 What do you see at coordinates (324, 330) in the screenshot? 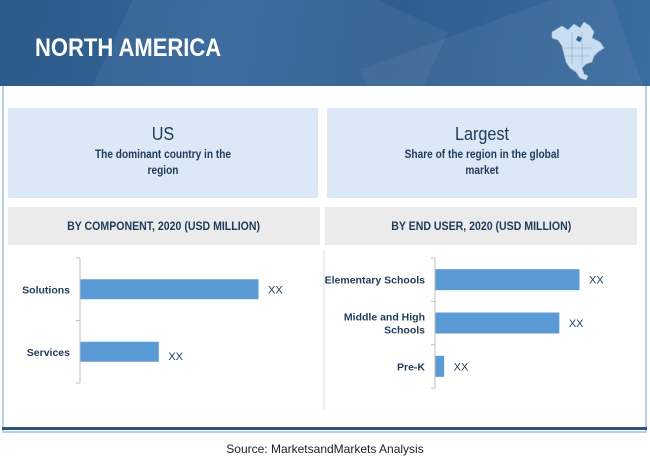
I see `panel-divider` at bounding box center [324, 330].